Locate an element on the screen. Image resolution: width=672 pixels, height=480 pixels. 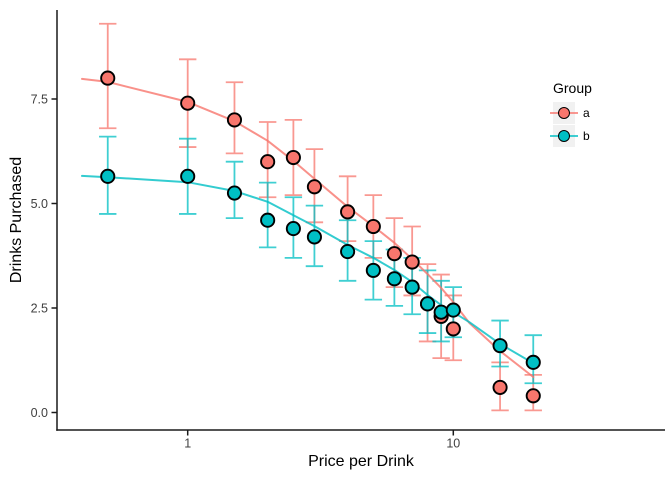
y-tick-label: 0.0 is located at coordinates (39, 413).